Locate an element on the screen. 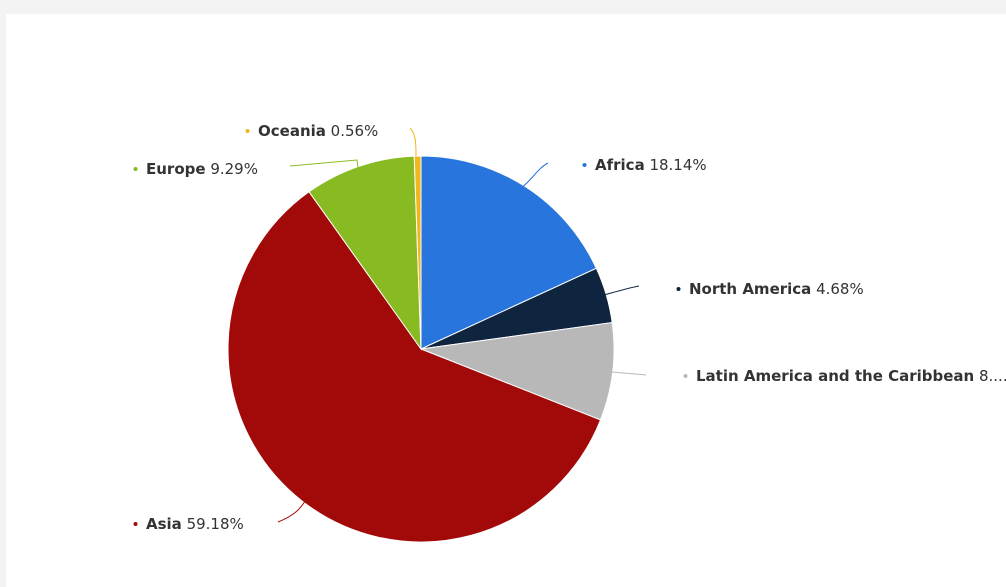 The height and width of the screenshot is (587, 1006). slice-label-asia: Asia 59.18% is located at coordinates (195, 524).